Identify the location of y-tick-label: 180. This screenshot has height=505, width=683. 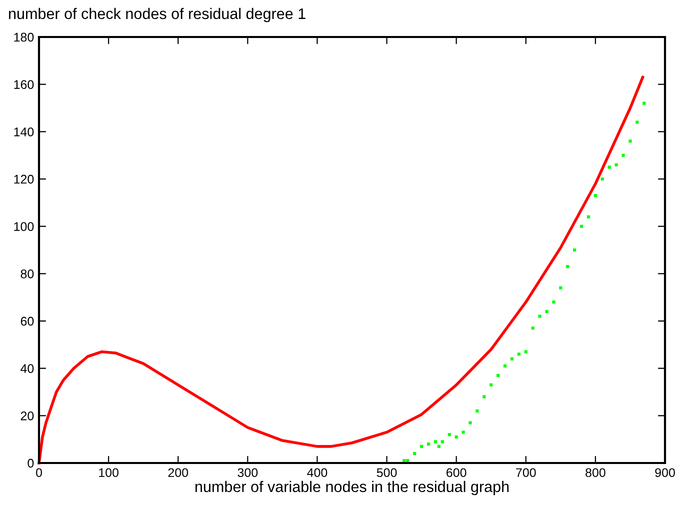
(24, 37).